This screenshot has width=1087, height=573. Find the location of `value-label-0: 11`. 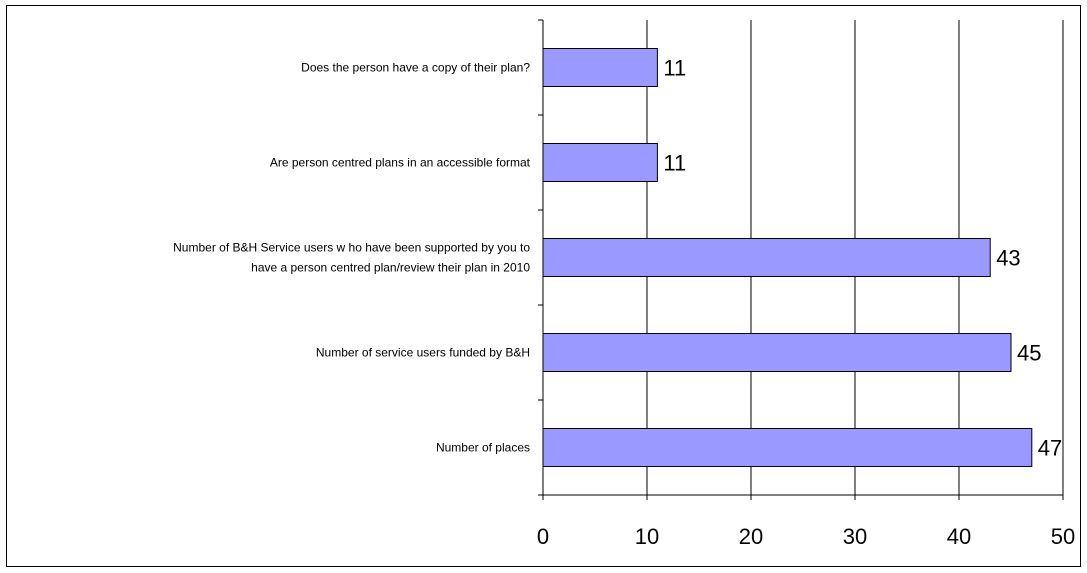

value-label-0: 11 is located at coordinates (674, 68).